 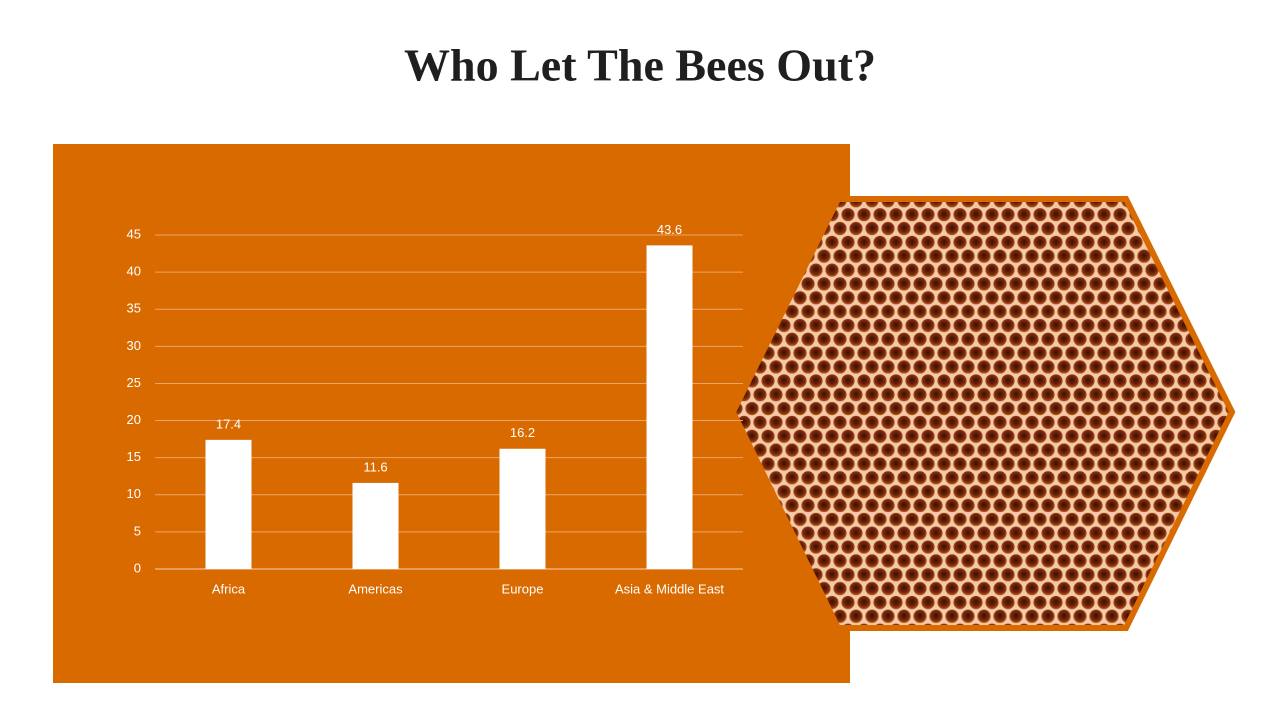 I want to click on value-label: 17.4, so click(x=228, y=423).